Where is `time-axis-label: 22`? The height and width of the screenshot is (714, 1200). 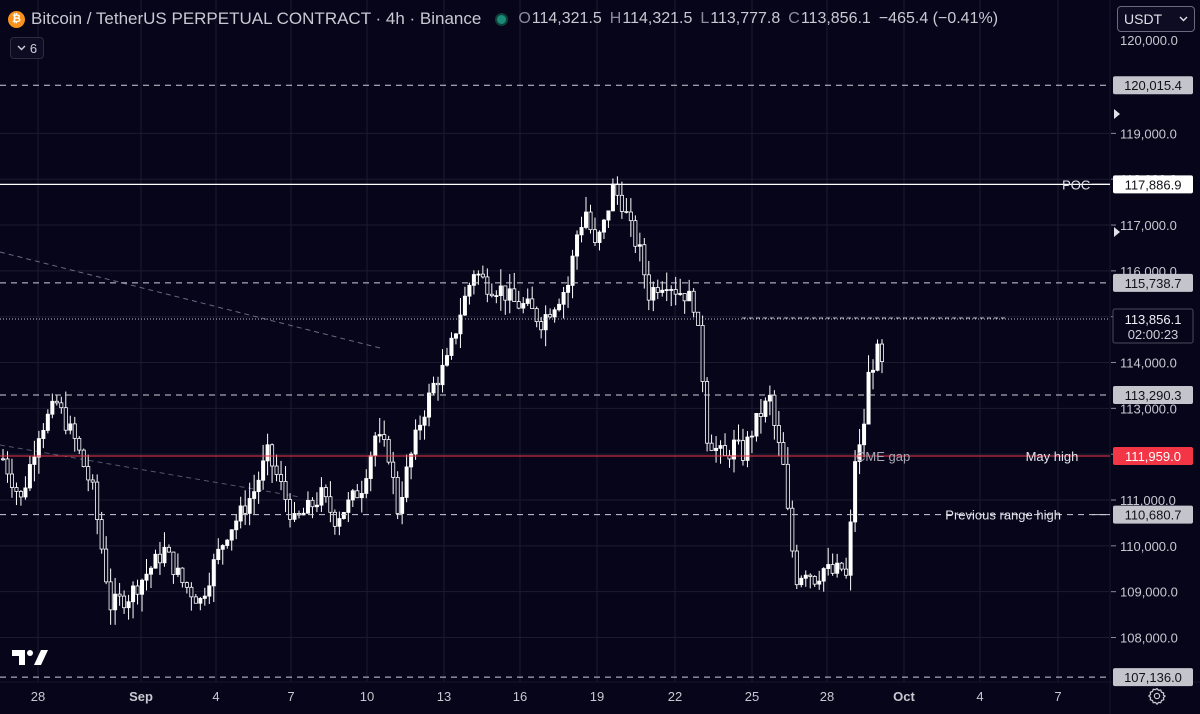 time-axis-label: 22 is located at coordinates (675, 696).